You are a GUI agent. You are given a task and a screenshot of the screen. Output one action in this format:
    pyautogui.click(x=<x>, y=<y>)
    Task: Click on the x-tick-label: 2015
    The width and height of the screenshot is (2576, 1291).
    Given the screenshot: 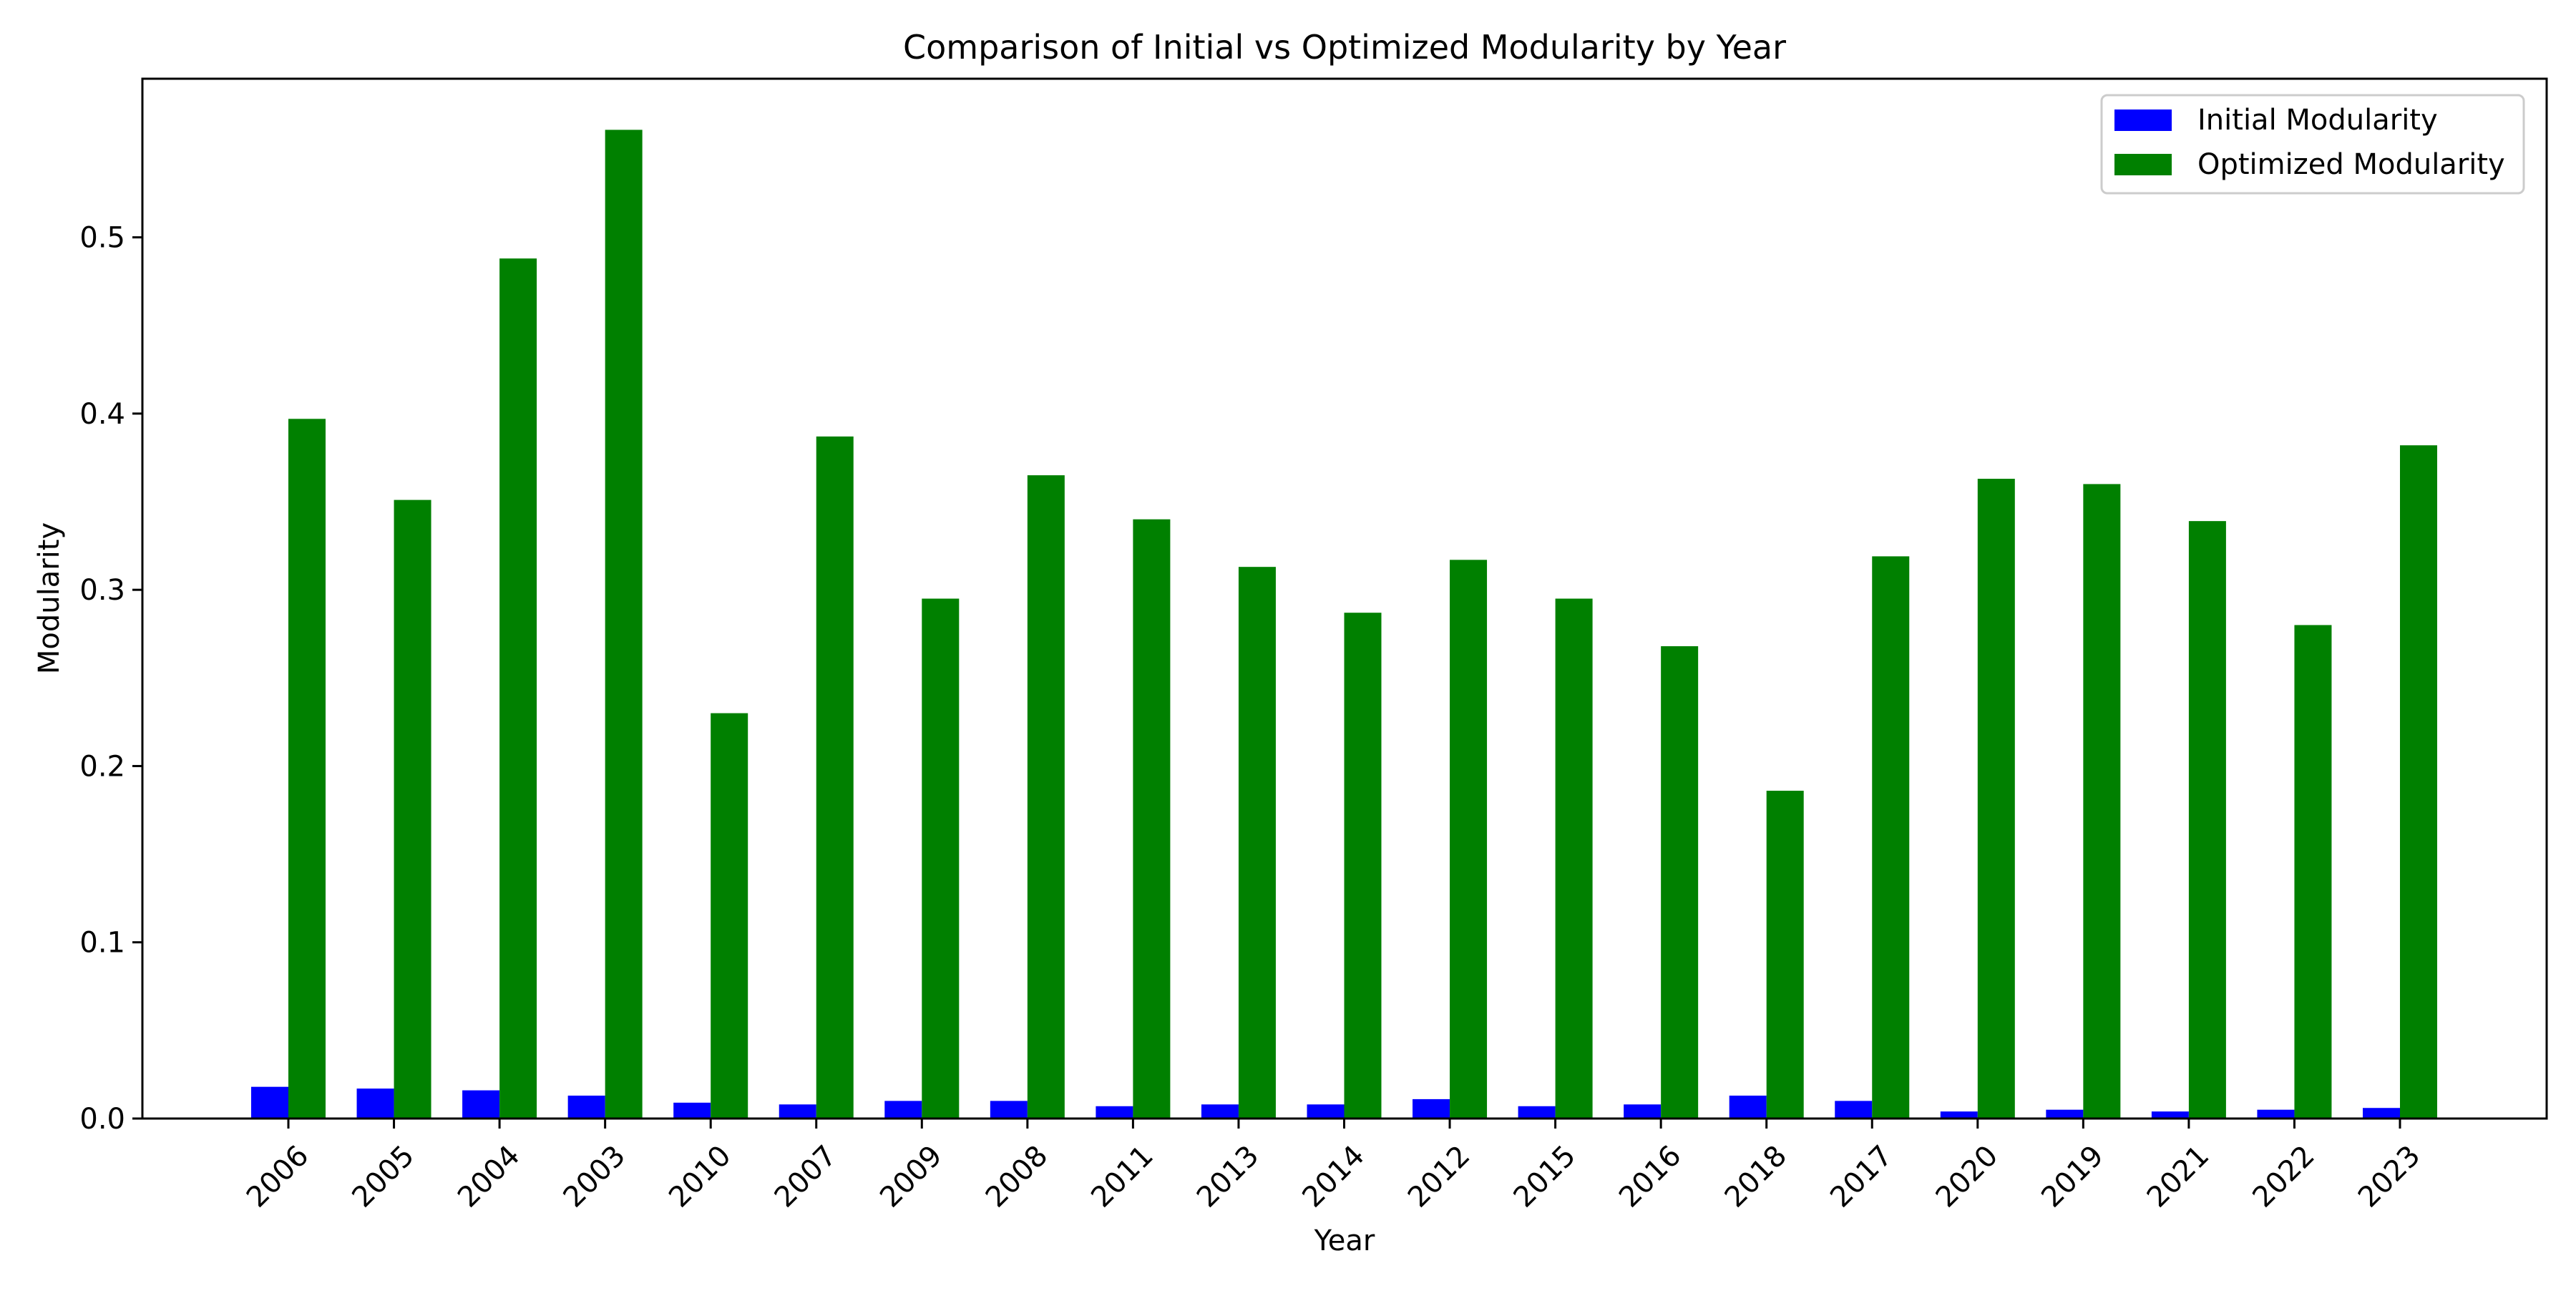 What is the action you would take?
    pyautogui.click(x=1546, y=1176)
    